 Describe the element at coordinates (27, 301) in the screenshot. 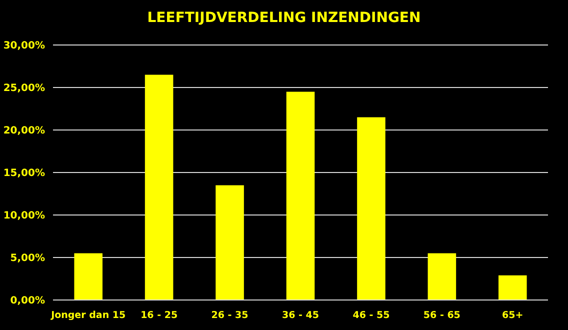

I see `y-tick-label: 0,00%` at that location.